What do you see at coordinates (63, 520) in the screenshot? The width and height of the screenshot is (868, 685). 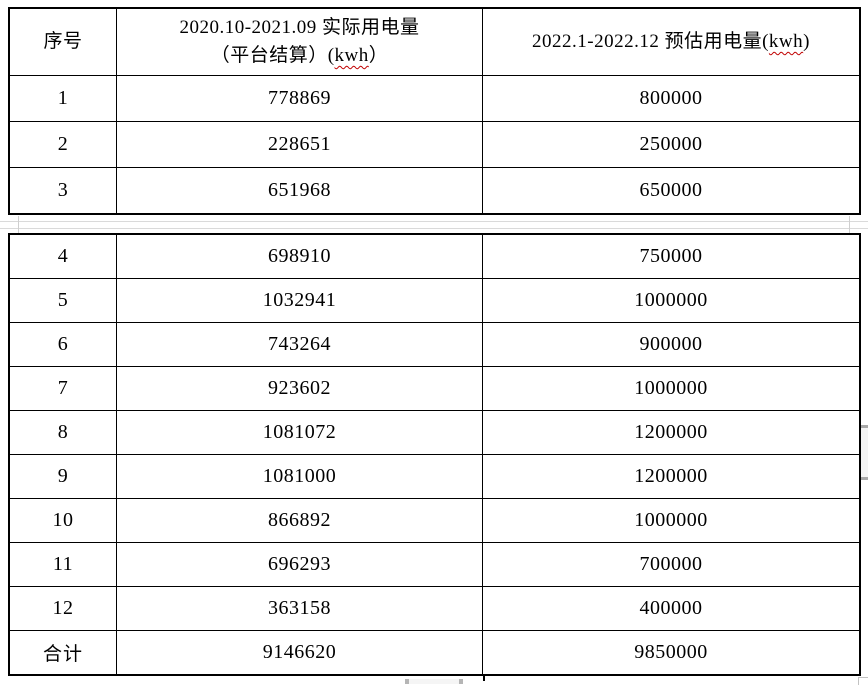 I see `cell-no: 10` at bounding box center [63, 520].